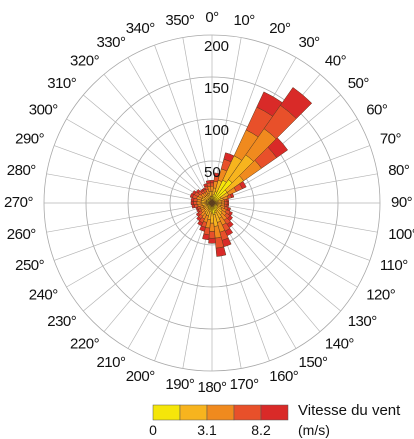 The width and height of the screenshot is (414, 439). Describe the element at coordinates (359, 83) in the screenshot. I see `direction-label-50: 50°` at that location.